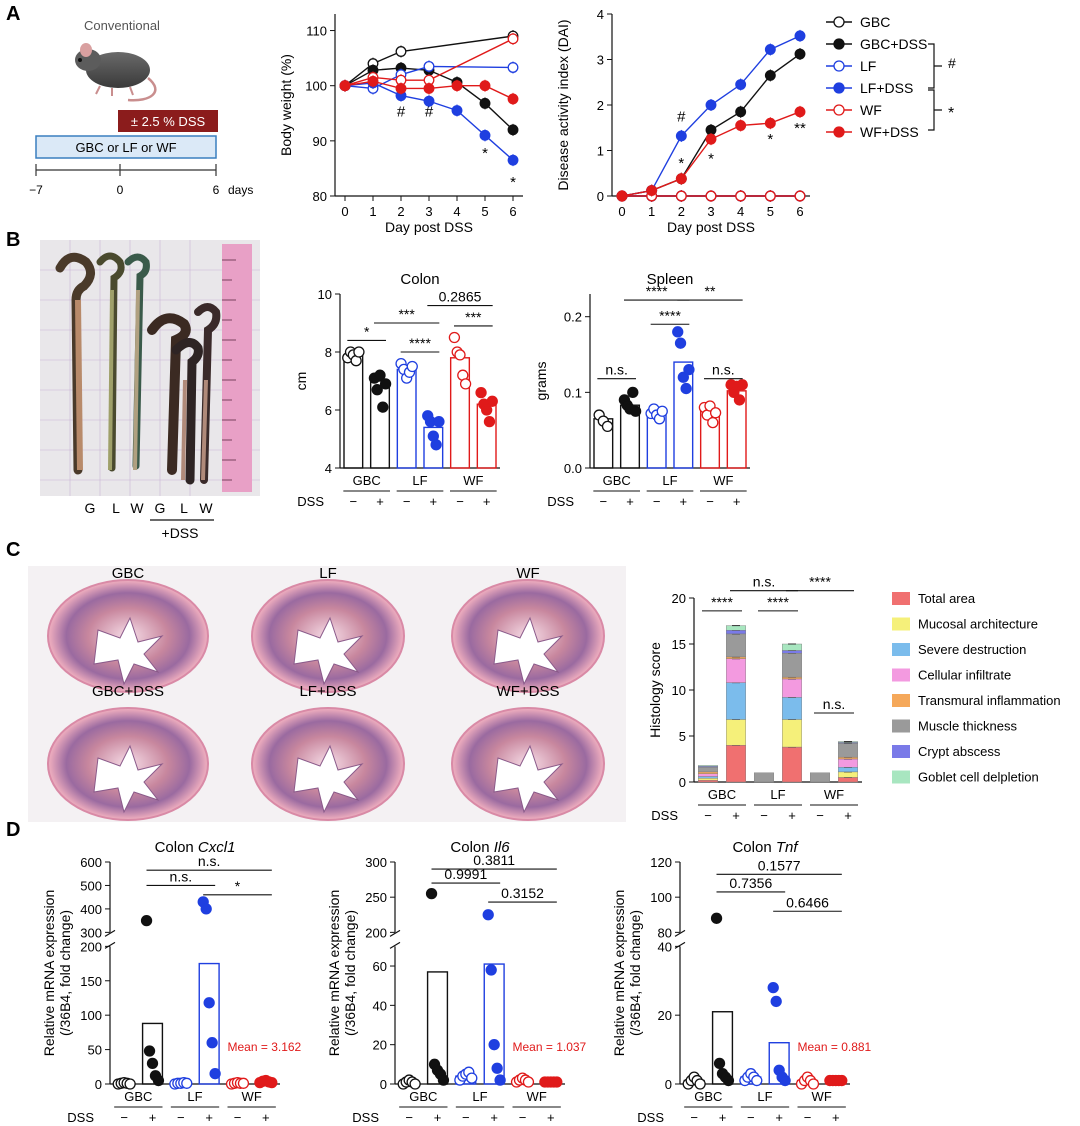 The width and height of the screenshot is (1080, 1126). I want to click on y-tick-label: 60, so click(380, 966).